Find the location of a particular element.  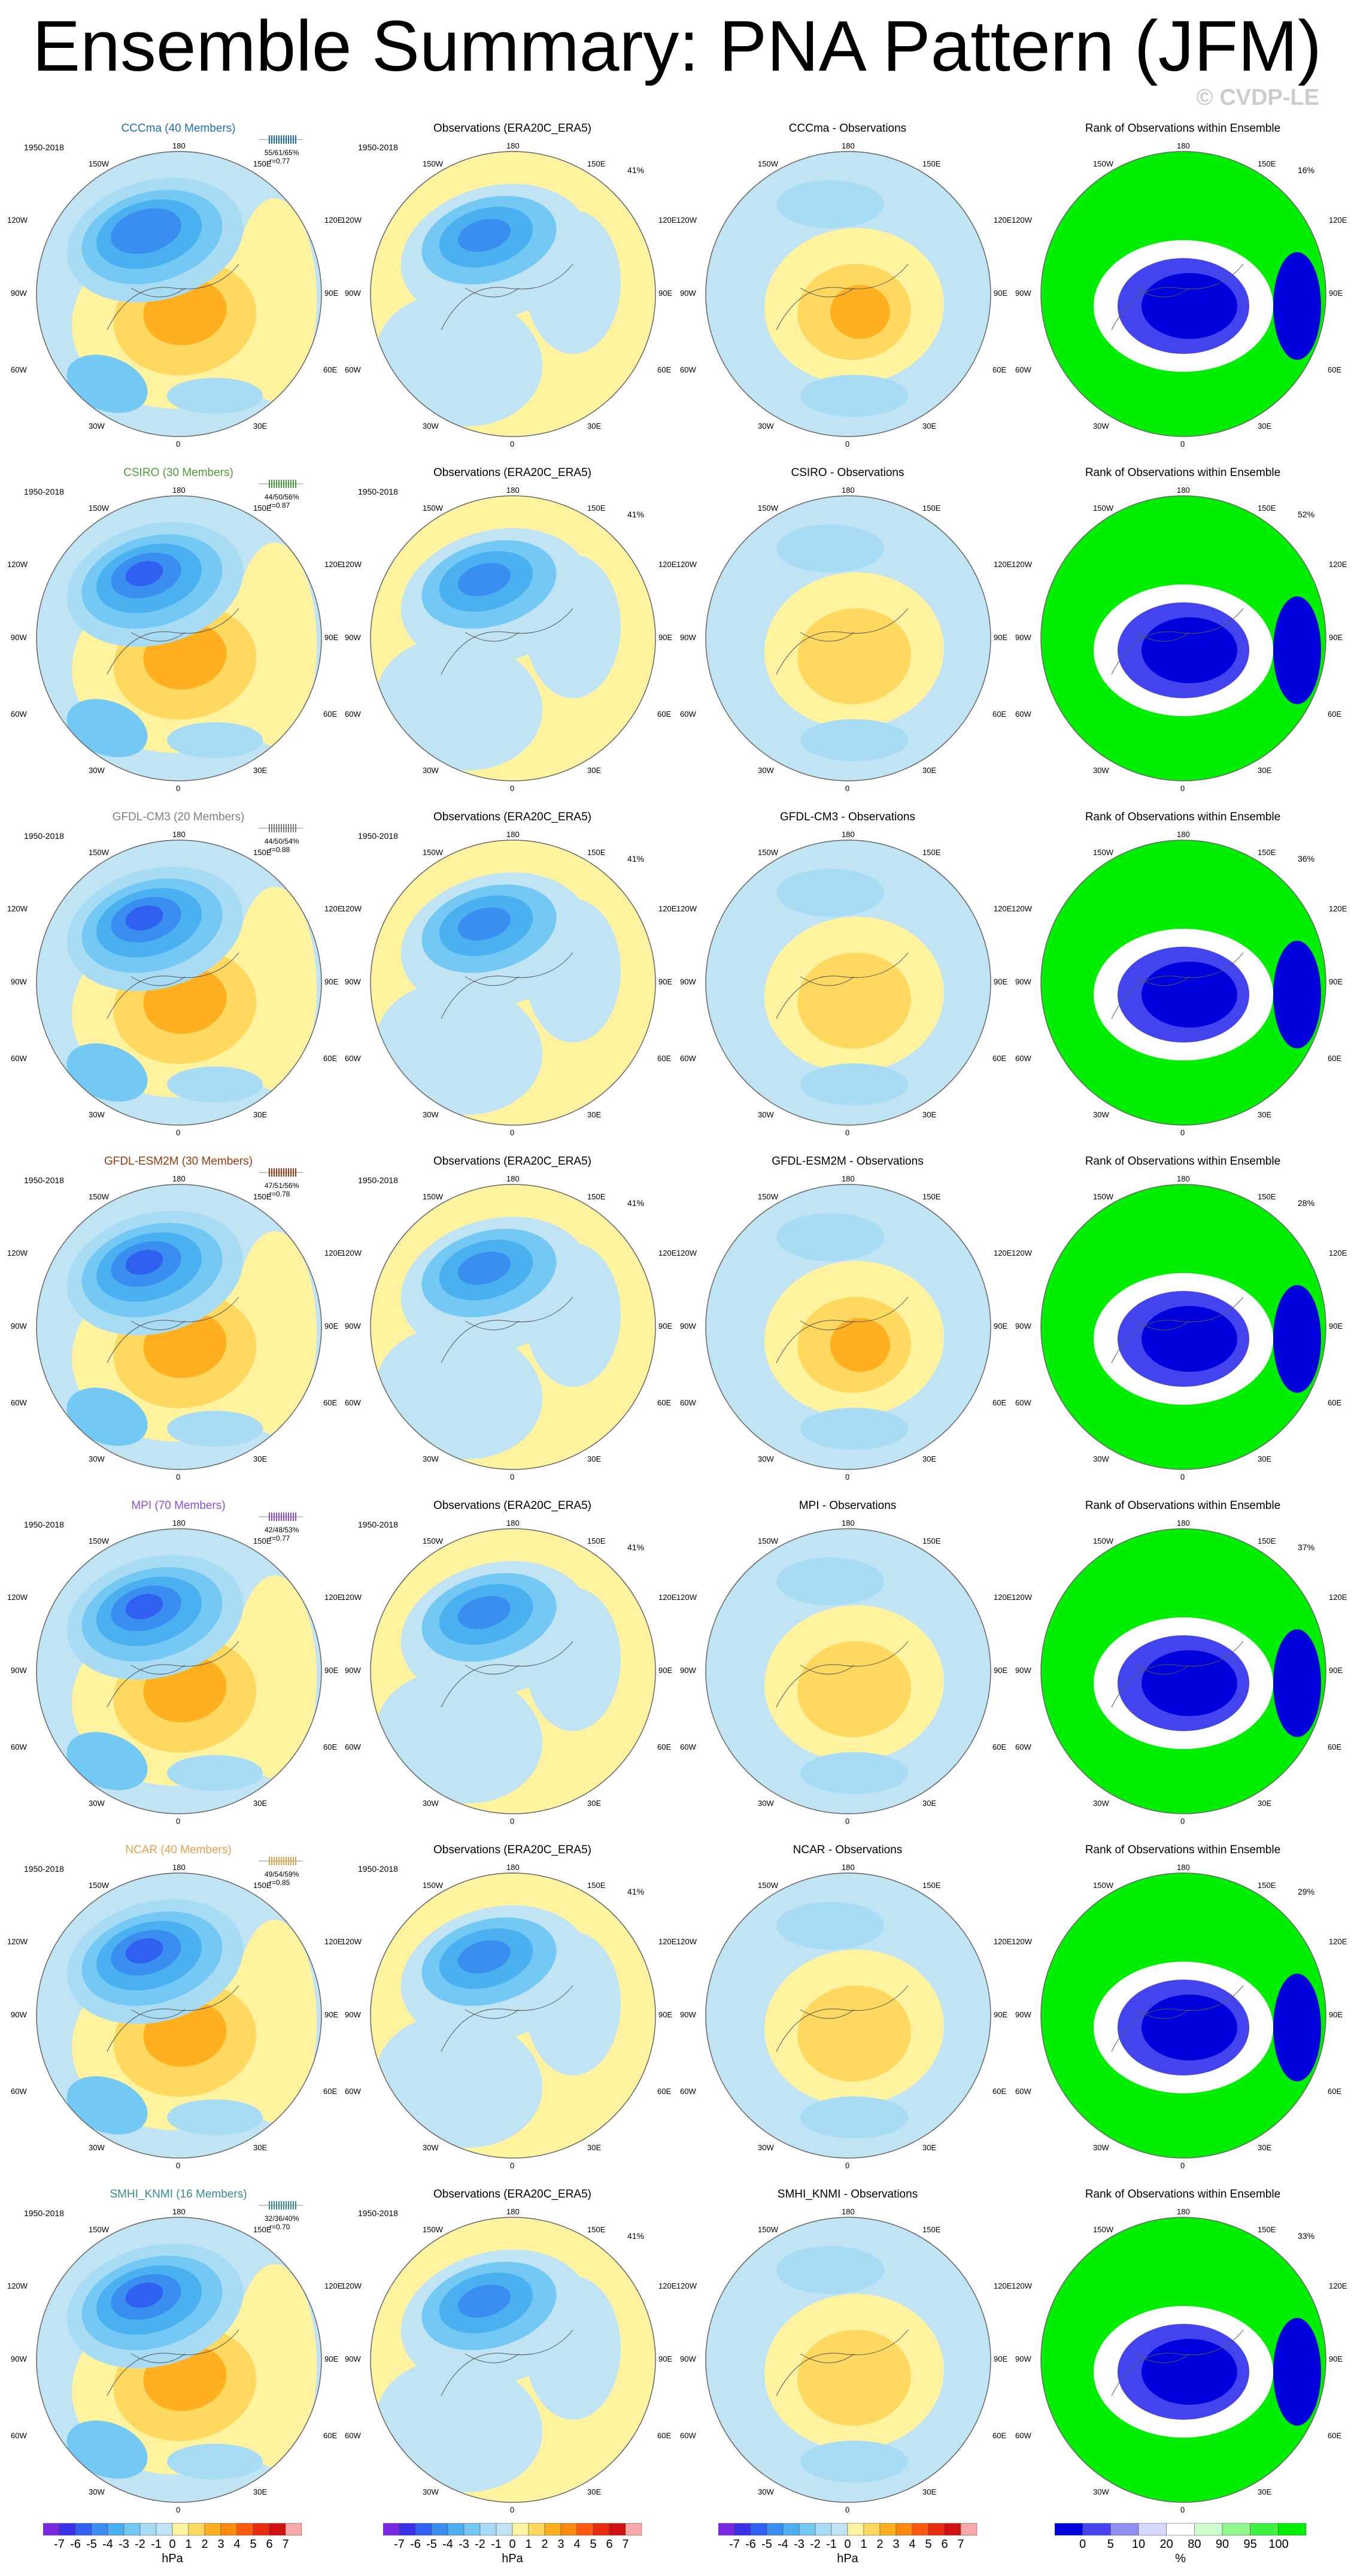

difference-map is located at coordinates (848, 2360).